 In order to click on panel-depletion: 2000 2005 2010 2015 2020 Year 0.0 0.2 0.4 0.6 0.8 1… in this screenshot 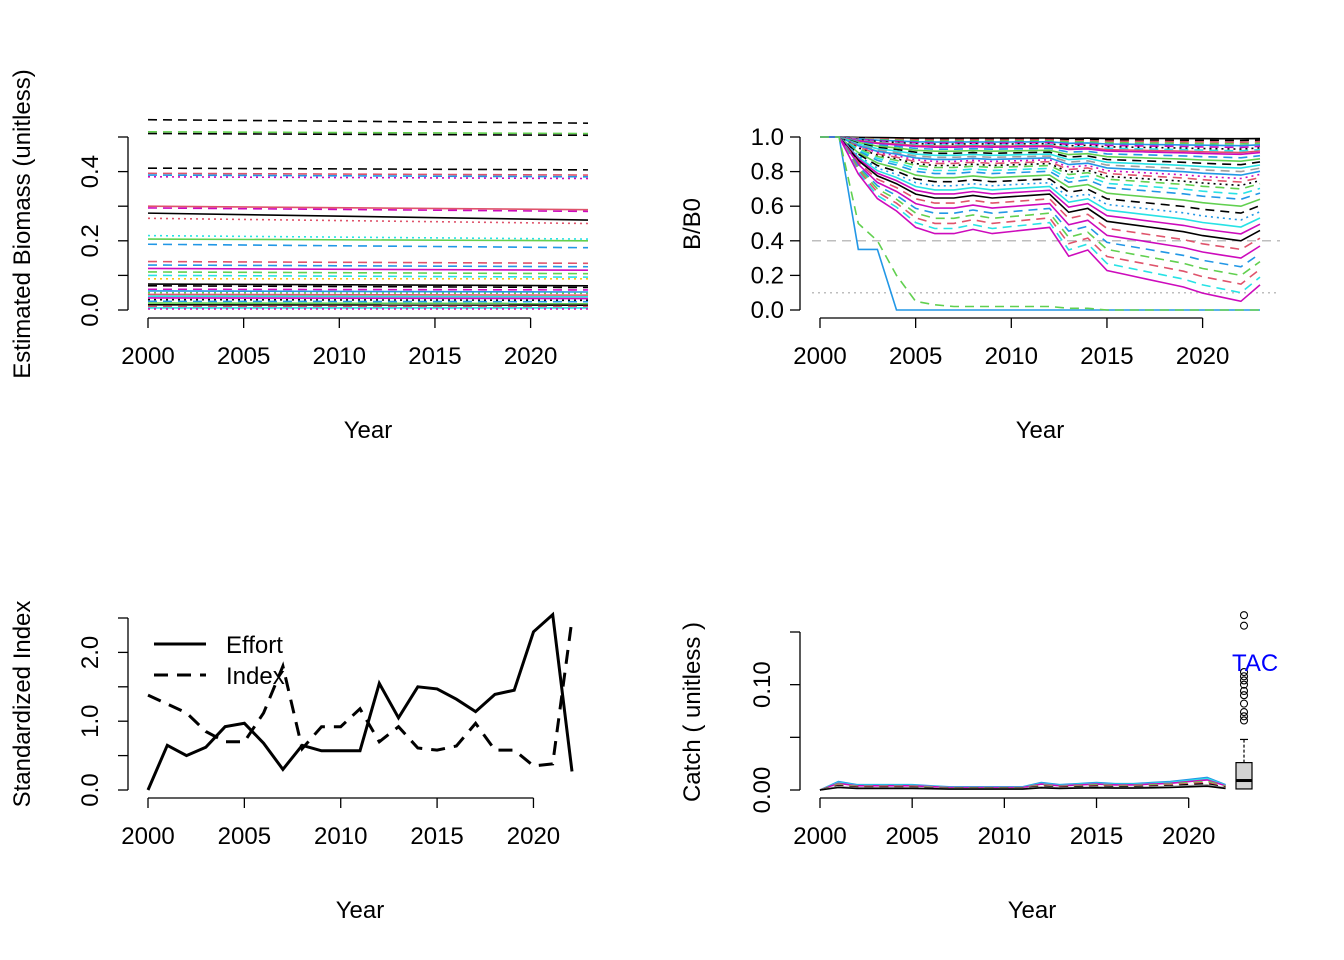, I will do `click(979, 284)`.